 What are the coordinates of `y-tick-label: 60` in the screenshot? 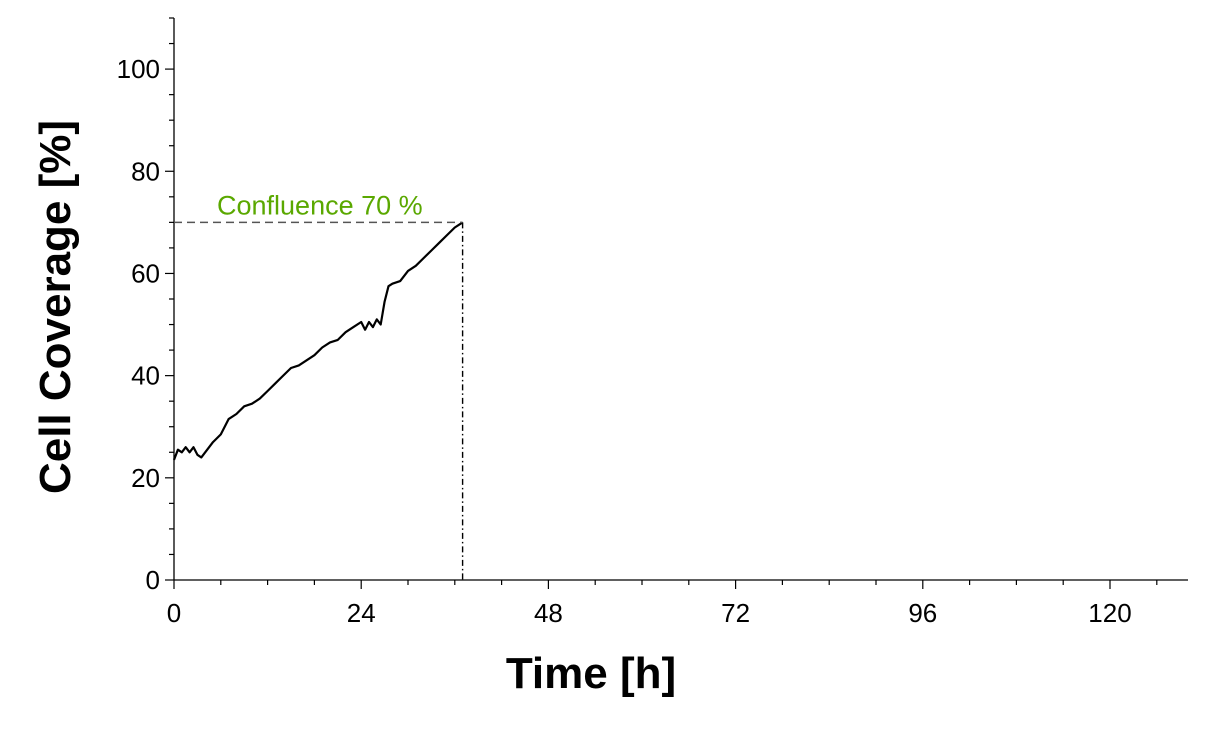 It's located at (145, 273).